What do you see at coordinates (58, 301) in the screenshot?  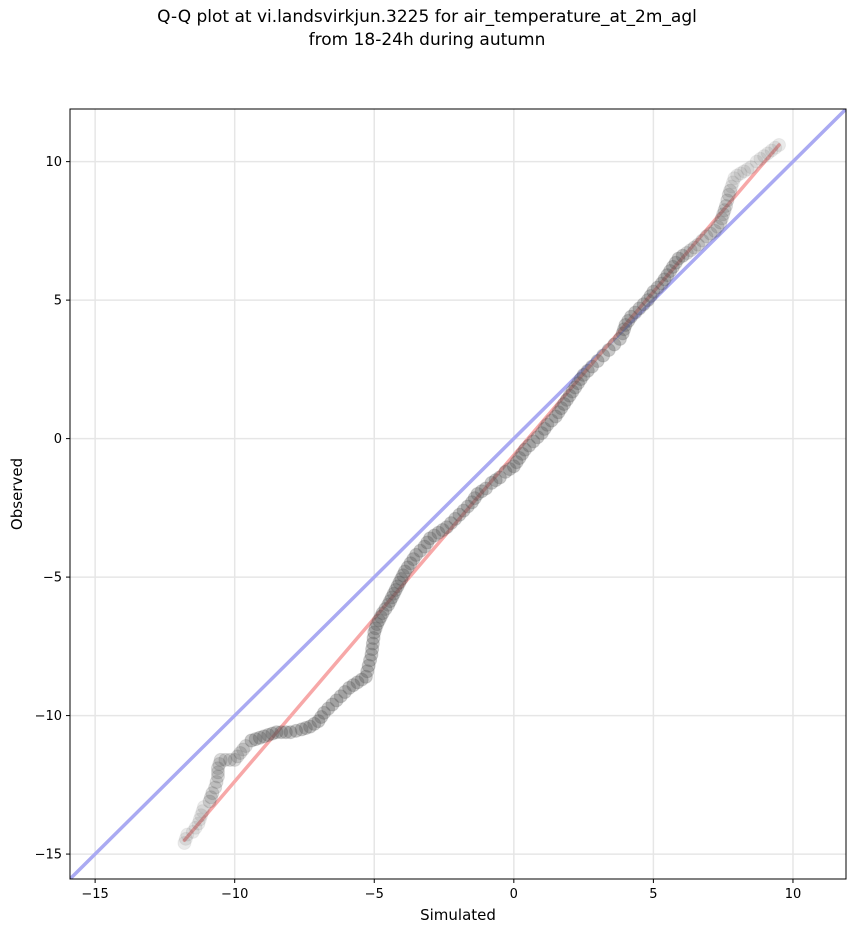 I see `y-tick-label: 5` at bounding box center [58, 301].